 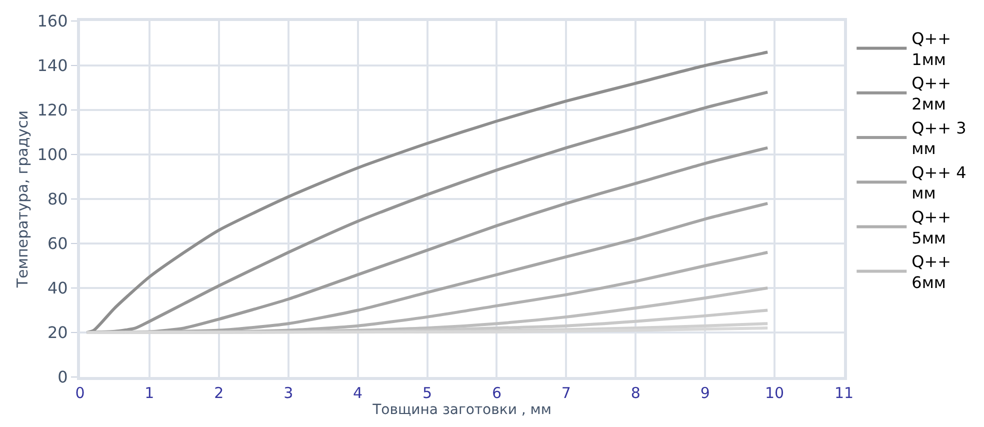 What do you see at coordinates (932, 272) in the screenshot?
I see `legend-label: Q++ 6мм` at bounding box center [932, 272].